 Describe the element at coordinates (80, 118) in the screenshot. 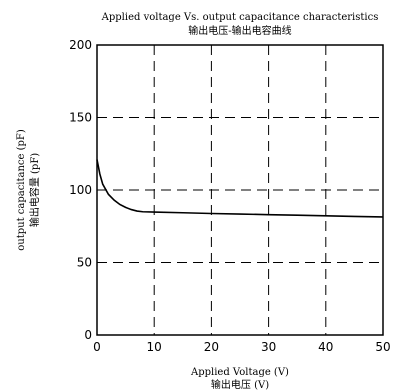

I see `y-tick-label: 150` at that location.